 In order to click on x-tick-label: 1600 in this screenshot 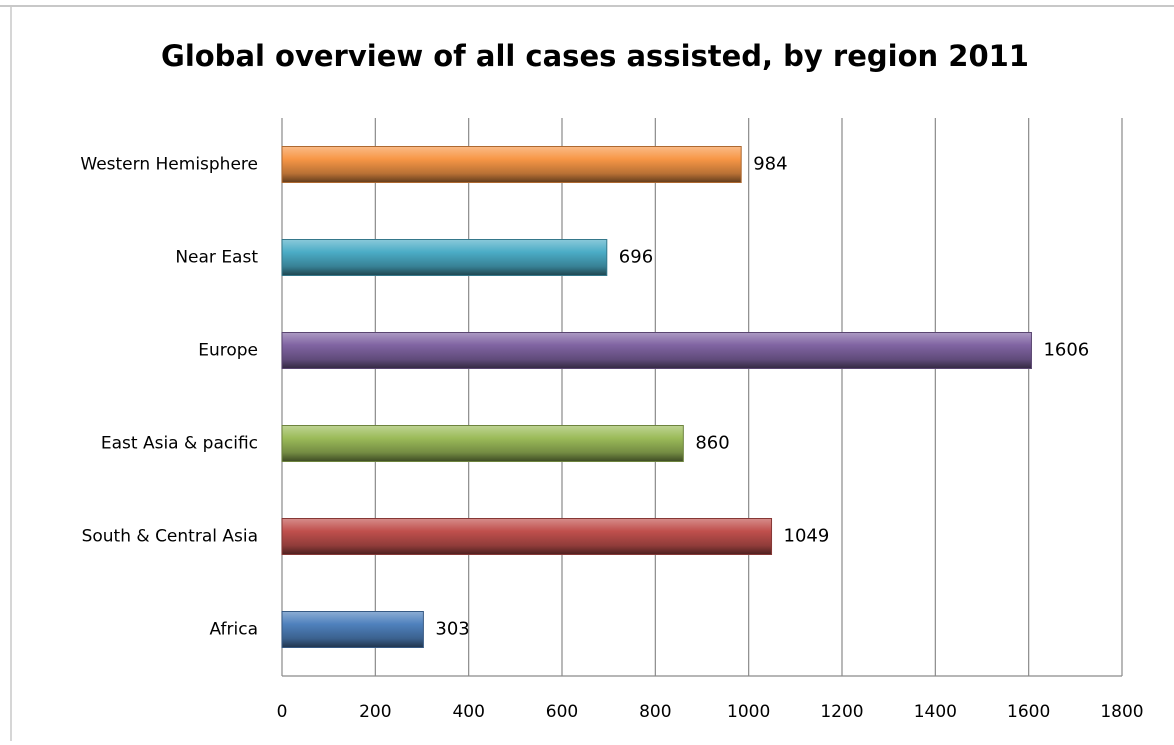, I will do `click(1028, 712)`.